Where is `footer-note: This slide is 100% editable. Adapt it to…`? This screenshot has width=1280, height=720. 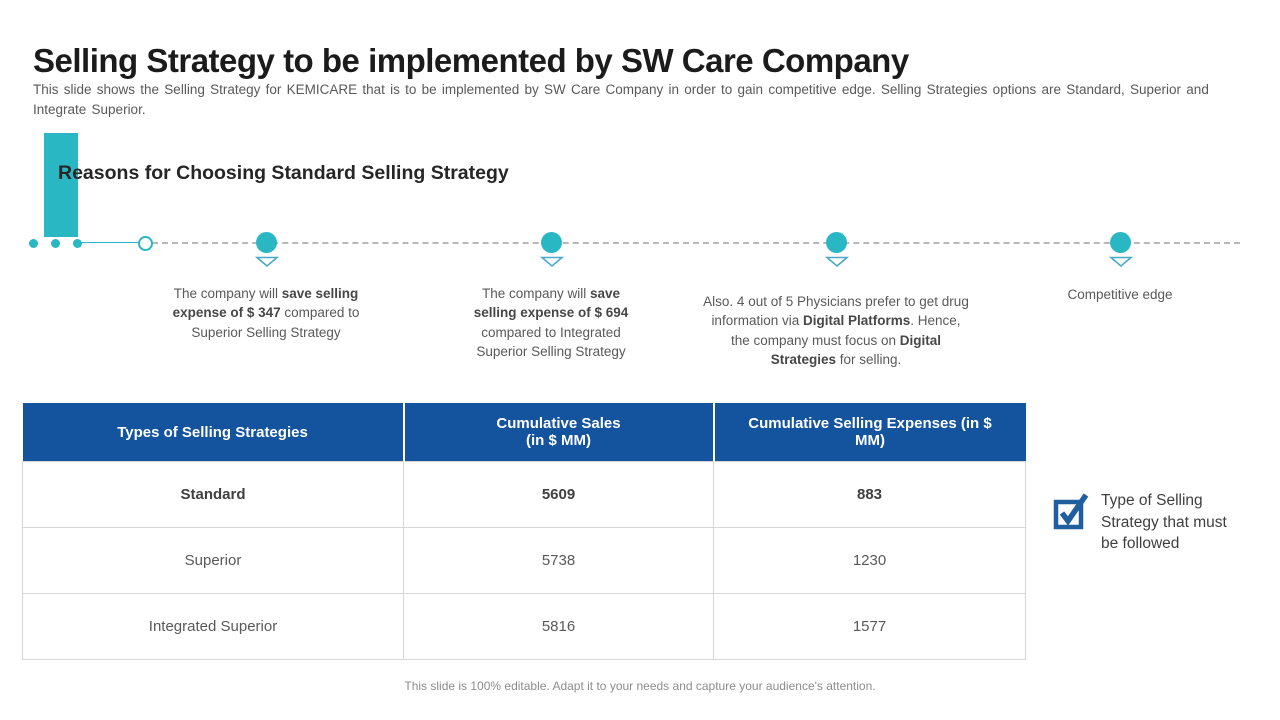
footer-note: This slide is 100% editable. Adapt it to… is located at coordinates (640, 686).